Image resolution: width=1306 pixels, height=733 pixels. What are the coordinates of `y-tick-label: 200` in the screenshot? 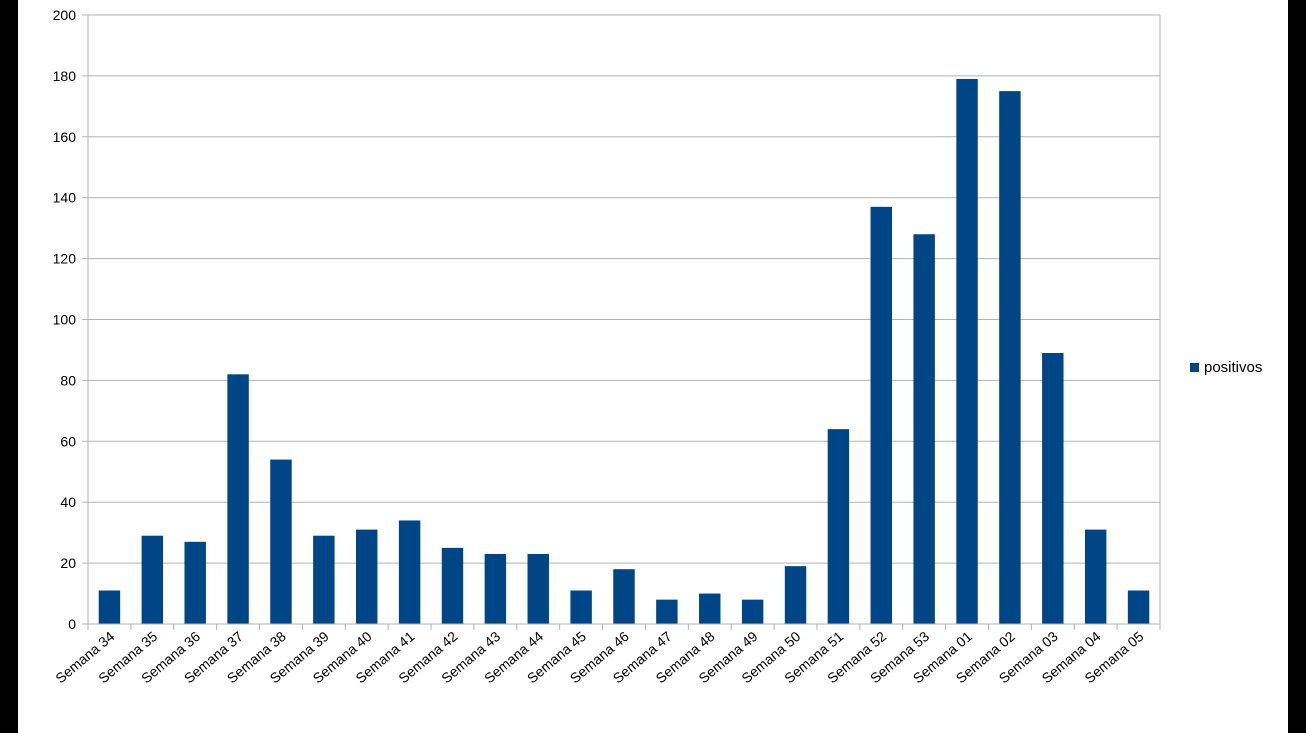 It's located at (65, 15).